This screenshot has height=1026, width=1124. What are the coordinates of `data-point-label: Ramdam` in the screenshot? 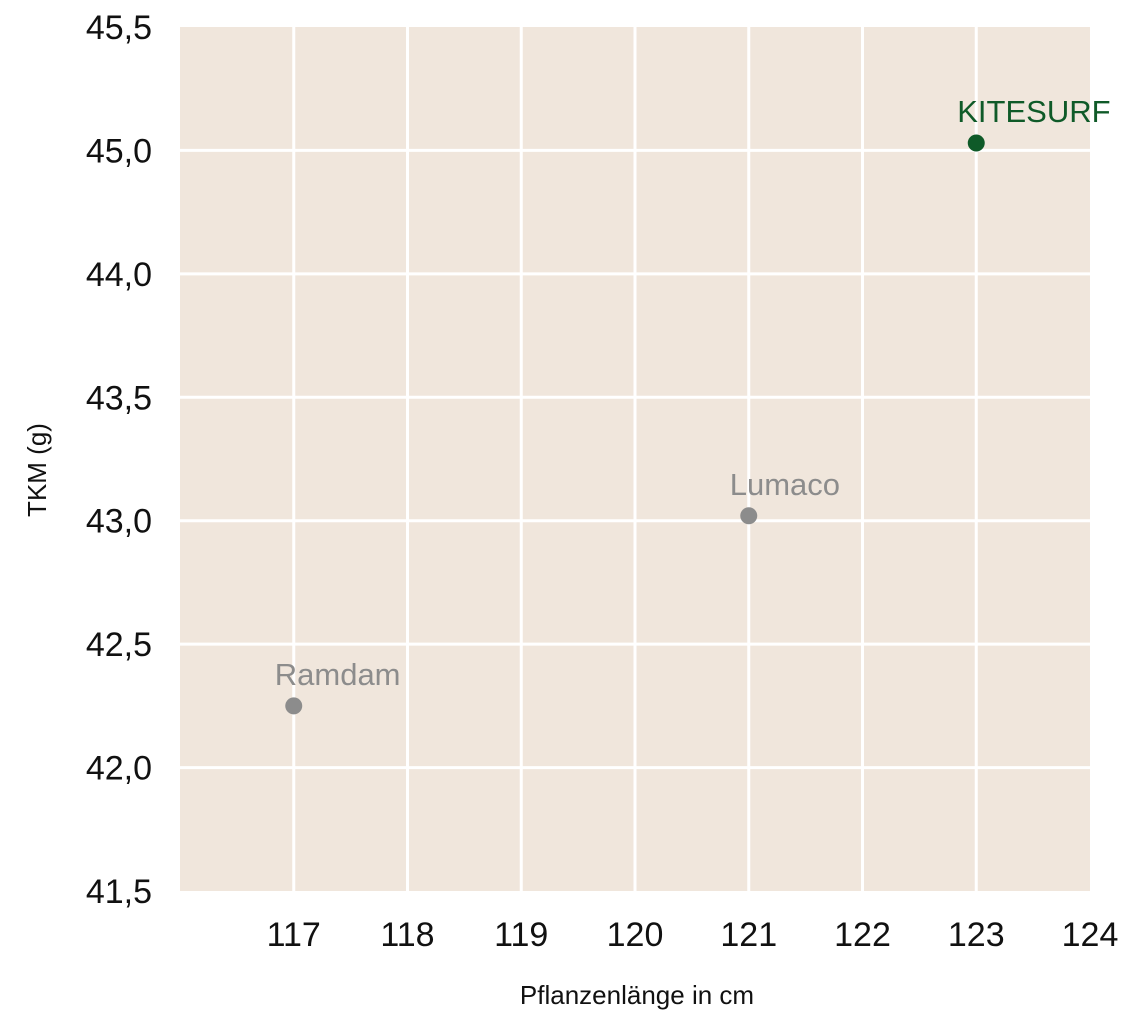 It's located at (338, 674).